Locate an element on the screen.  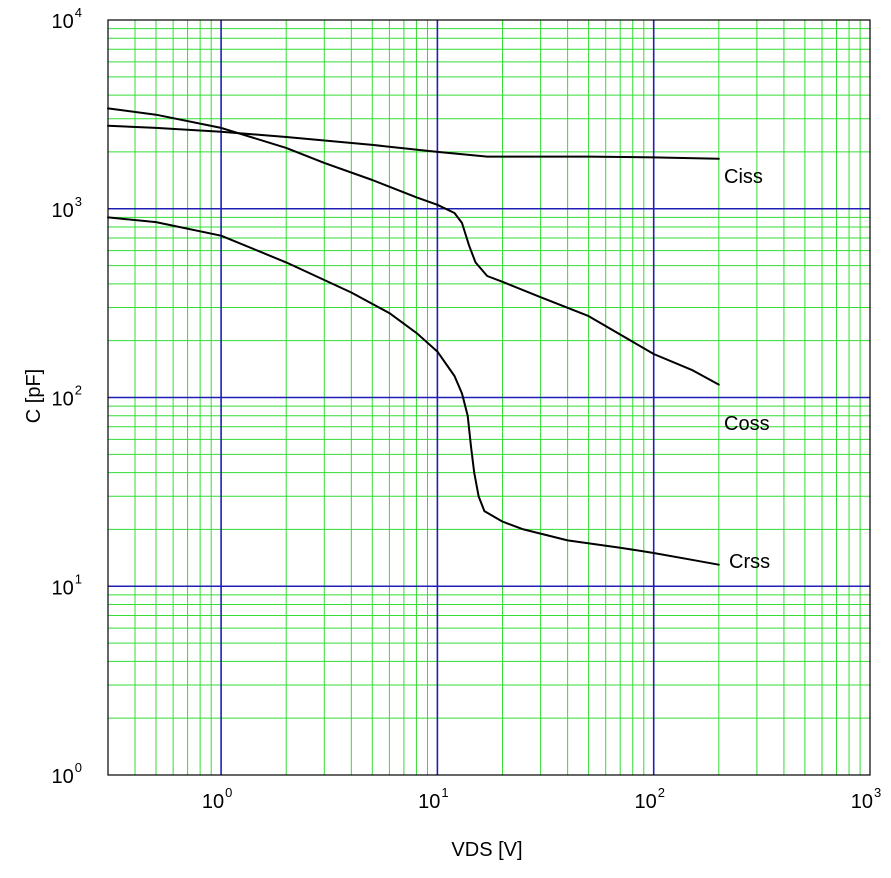
x-tick-label: 10⁰ is located at coordinates (217, 799).